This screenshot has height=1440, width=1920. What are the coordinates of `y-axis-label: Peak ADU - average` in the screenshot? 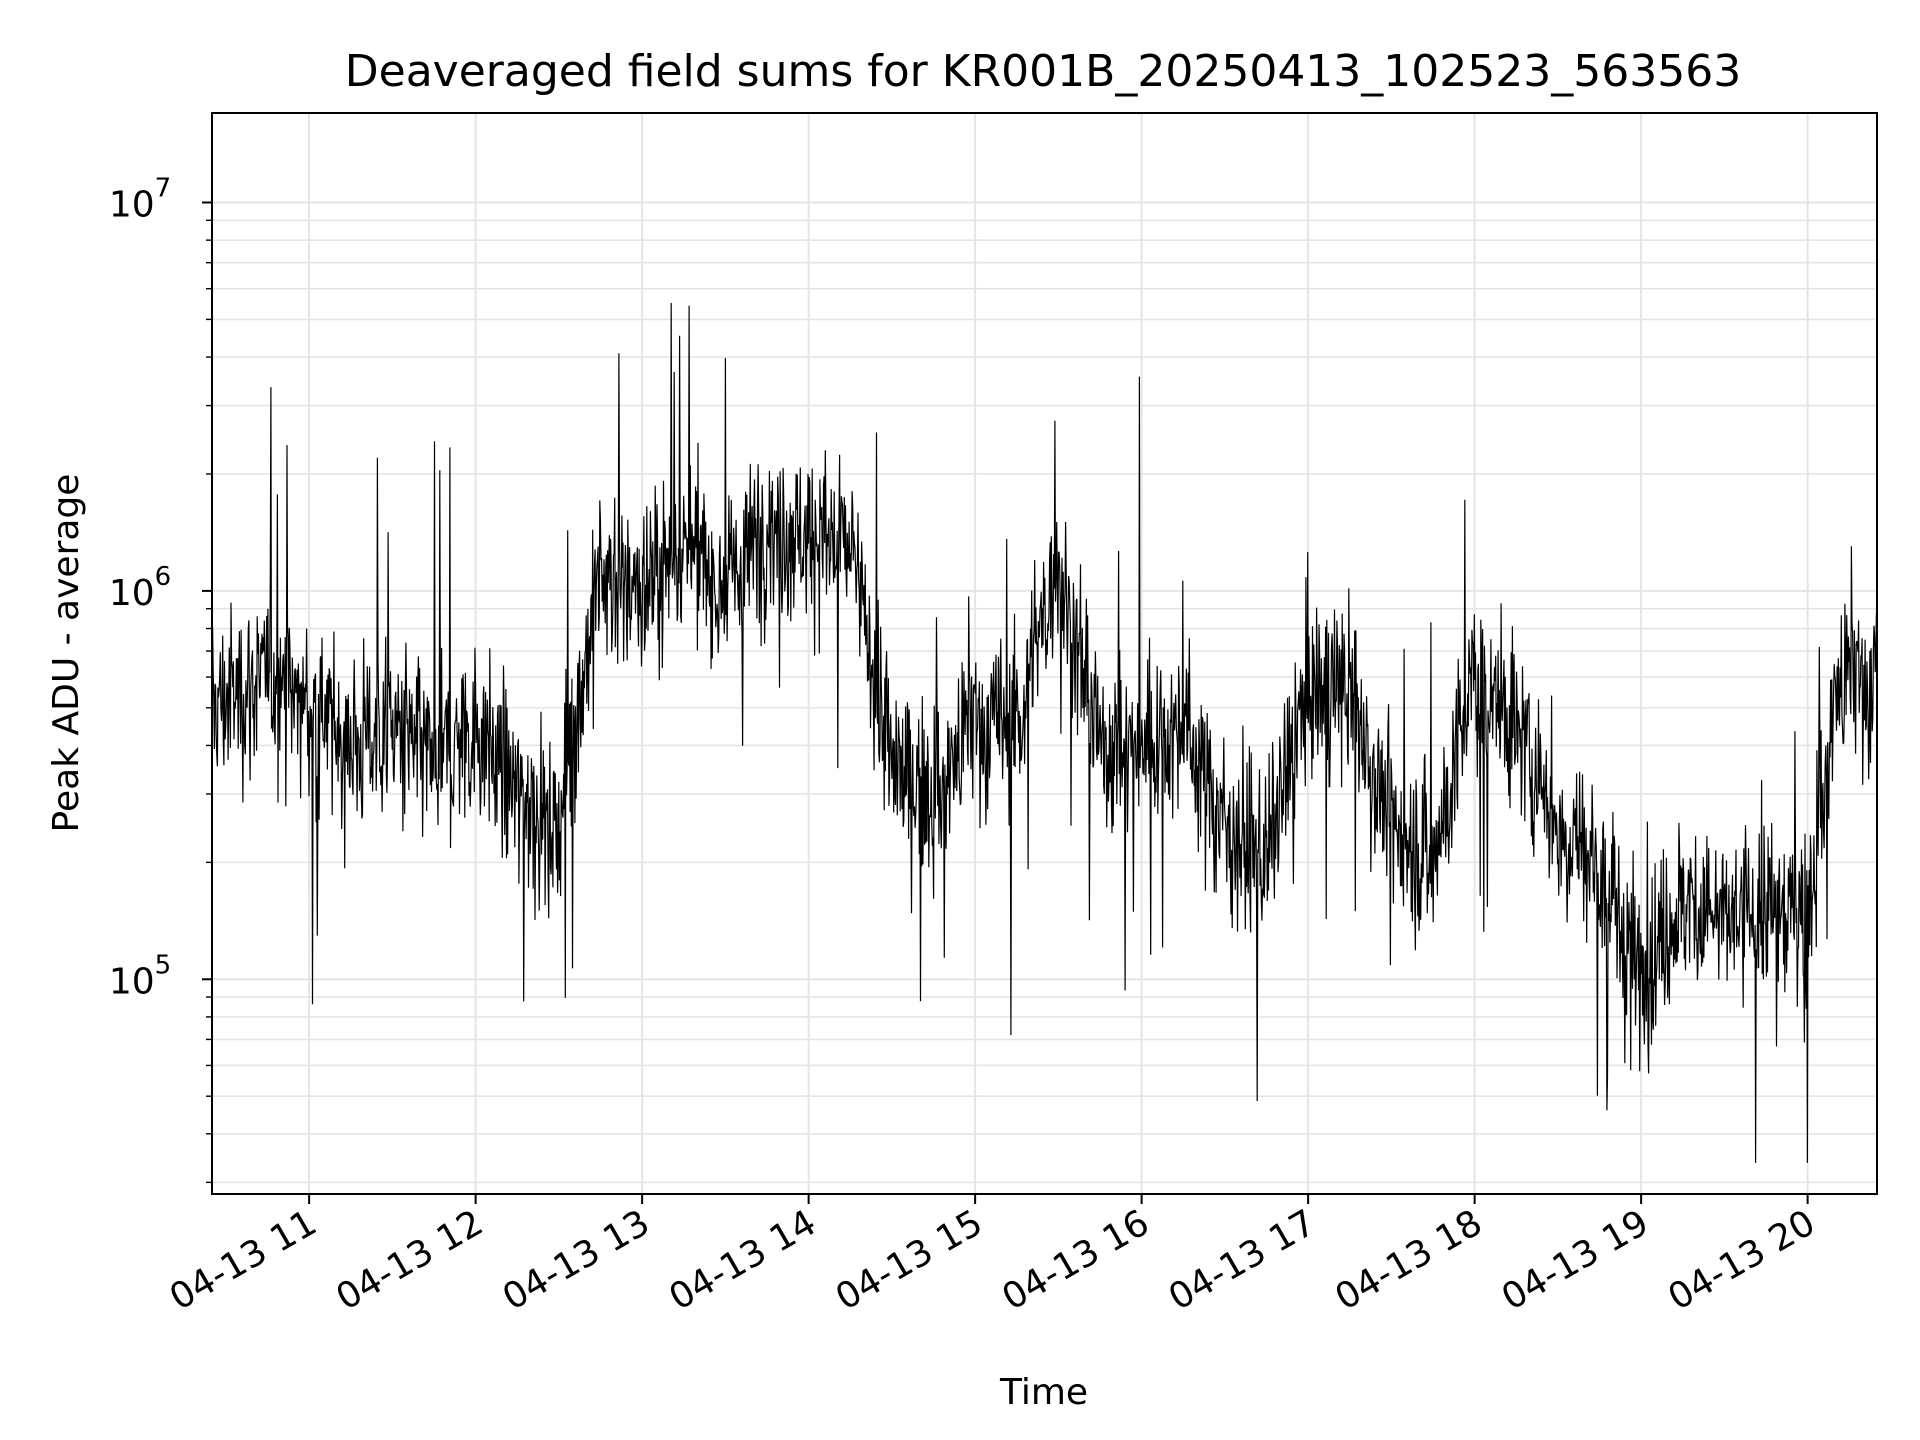 It's located at (66, 653).